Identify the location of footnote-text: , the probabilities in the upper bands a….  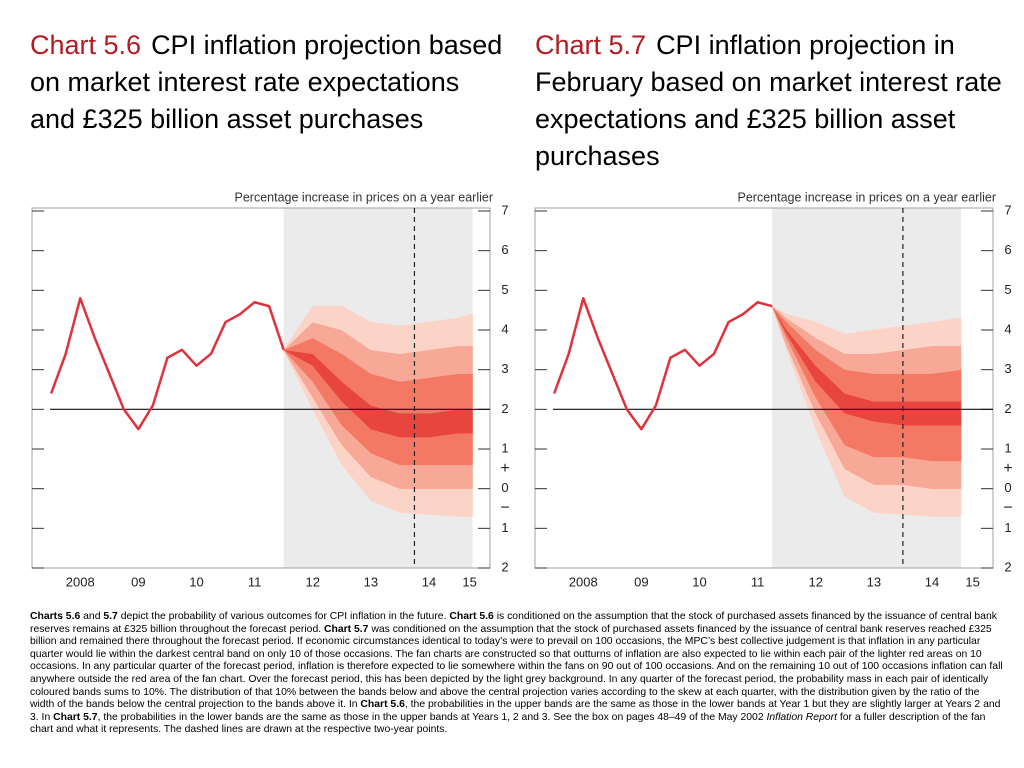
(515, 711).